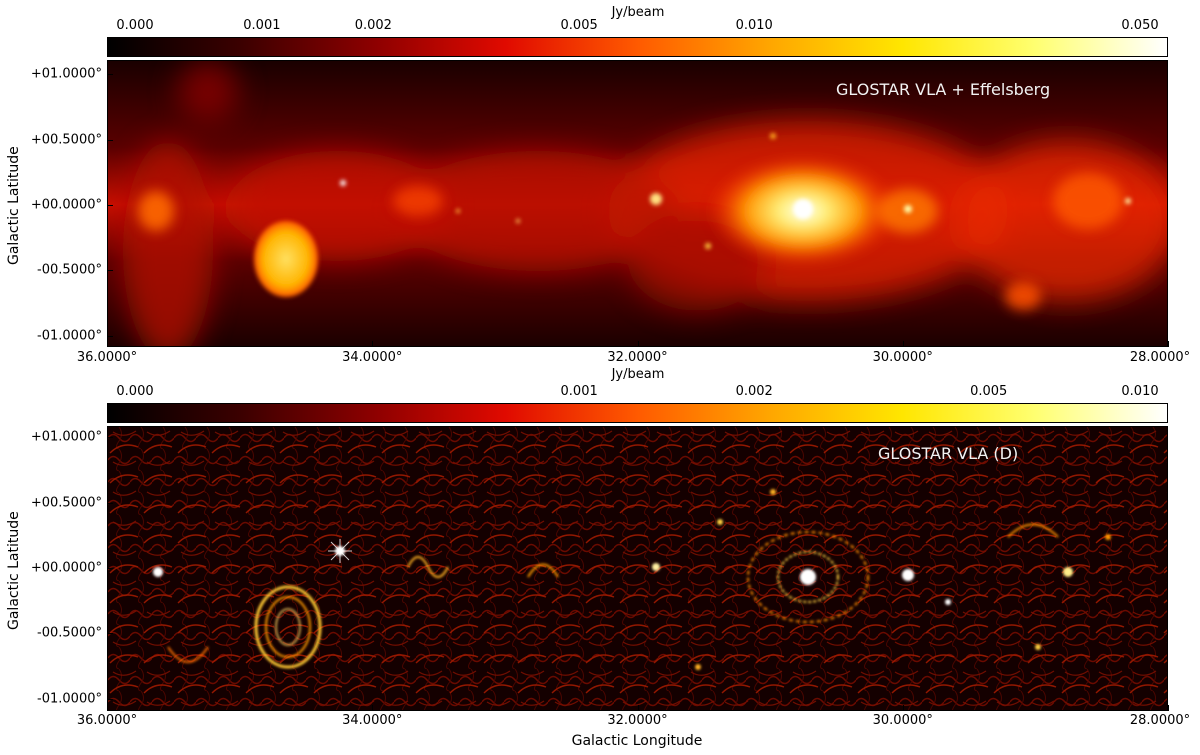 The height and width of the screenshot is (755, 1200). What do you see at coordinates (948, 453) in the screenshot?
I see `bottom-panel-label: GLOSTAR VLA (D)` at bounding box center [948, 453].